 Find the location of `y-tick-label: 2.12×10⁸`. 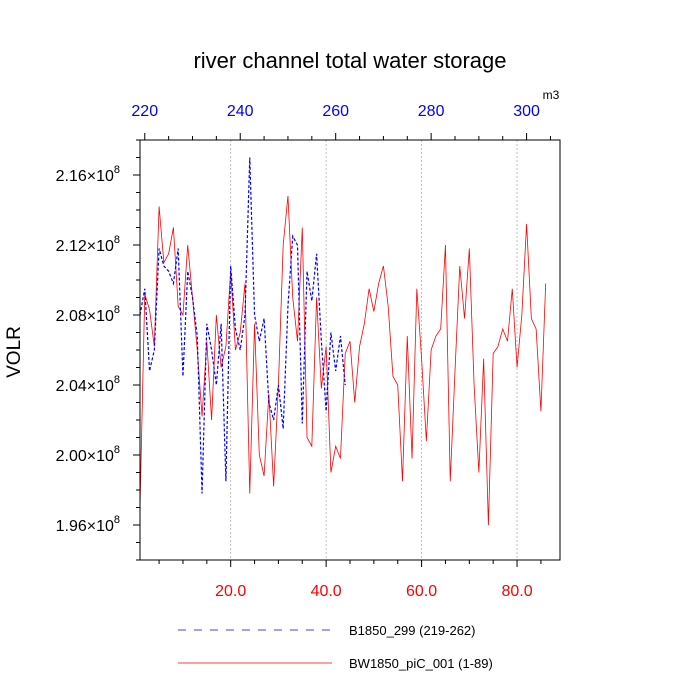

y-tick-label: 2.12×10⁸ is located at coordinates (88, 244).